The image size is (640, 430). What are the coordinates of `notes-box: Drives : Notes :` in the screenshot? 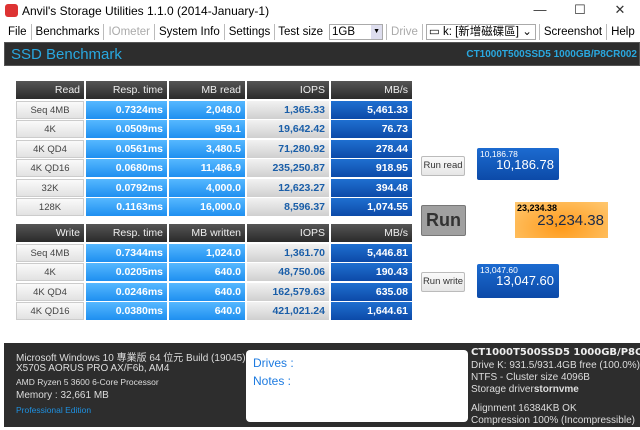 It's located at (357, 386).